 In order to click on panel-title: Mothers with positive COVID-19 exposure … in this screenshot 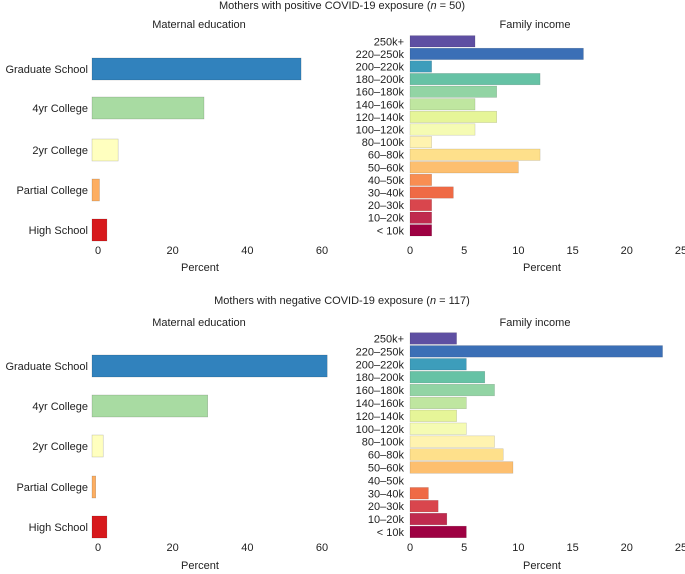, I will do `click(342, 6)`.